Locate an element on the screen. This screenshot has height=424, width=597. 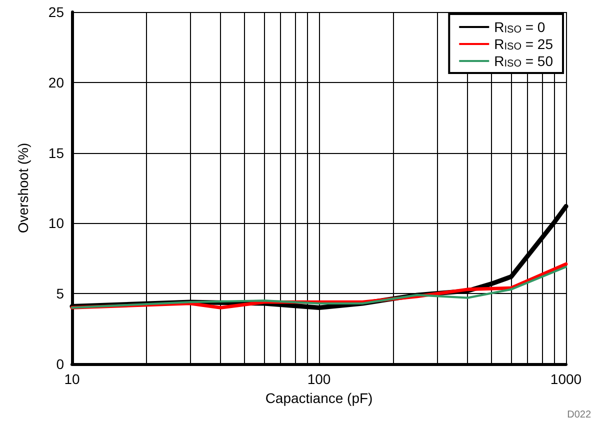
y-tick-label: 10 is located at coordinates (56, 223).